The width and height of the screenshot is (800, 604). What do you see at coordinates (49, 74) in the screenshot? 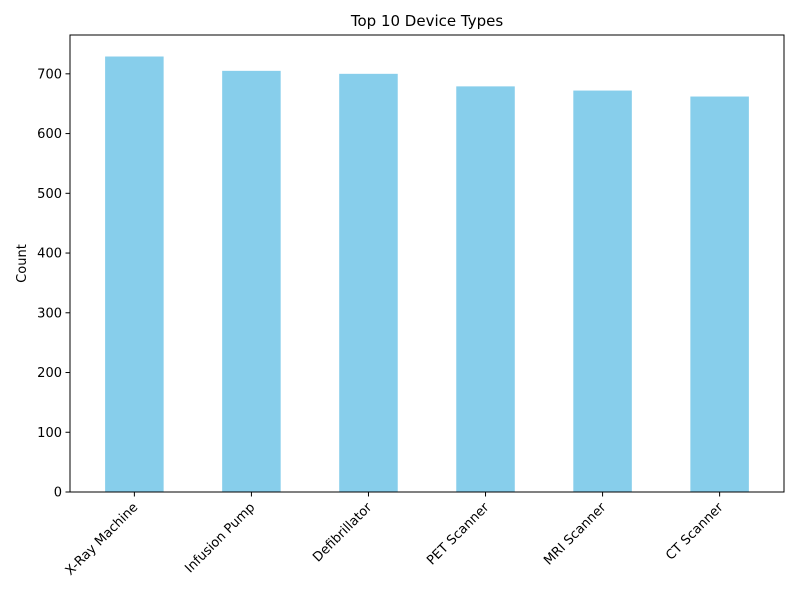
I see `y-tick-label: 700` at bounding box center [49, 74].